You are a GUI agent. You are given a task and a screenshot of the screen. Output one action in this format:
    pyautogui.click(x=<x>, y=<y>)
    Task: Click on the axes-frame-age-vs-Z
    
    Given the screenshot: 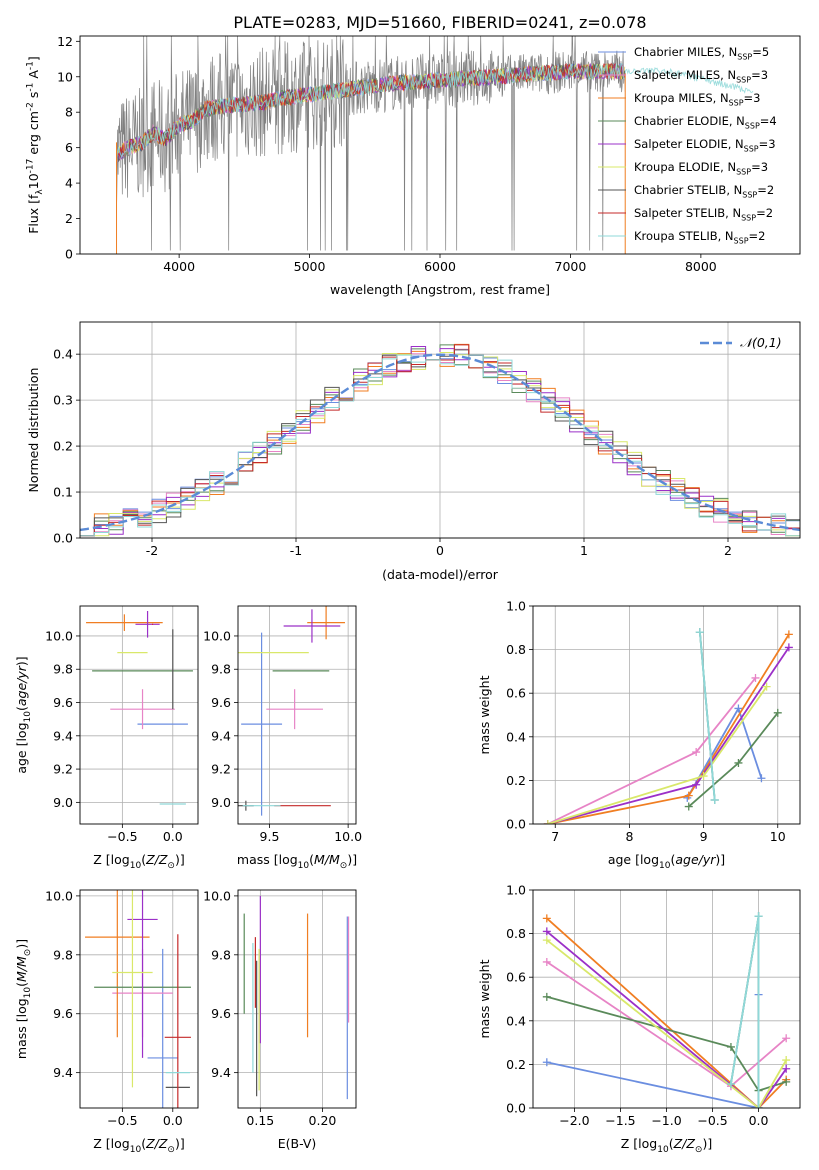 What is the action you would take?
    pyautogui.click(x=139, y=715)
    